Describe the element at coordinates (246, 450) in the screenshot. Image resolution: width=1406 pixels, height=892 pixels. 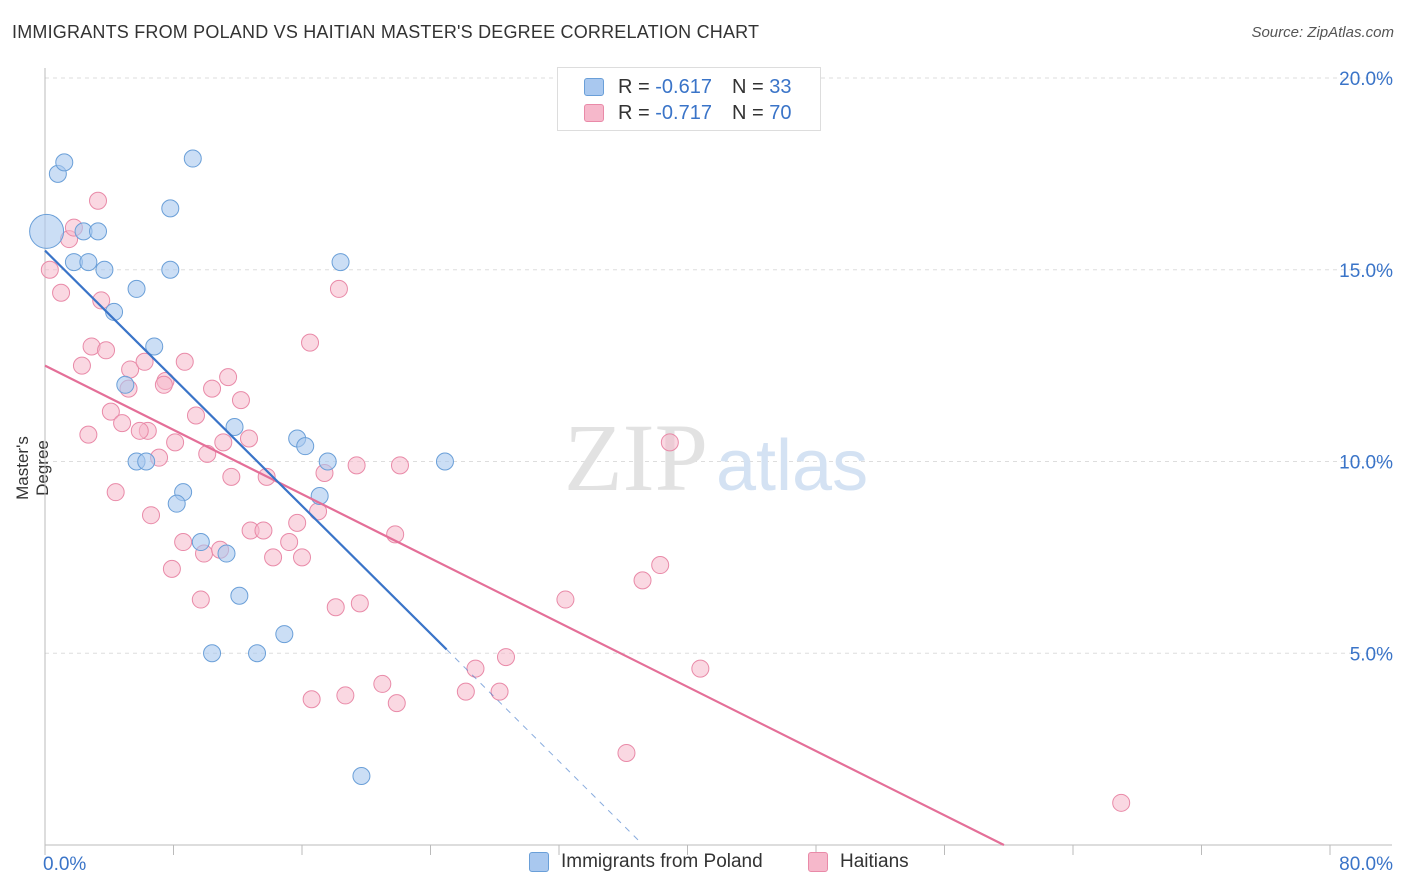
I see `poland-trend-line` at that location.